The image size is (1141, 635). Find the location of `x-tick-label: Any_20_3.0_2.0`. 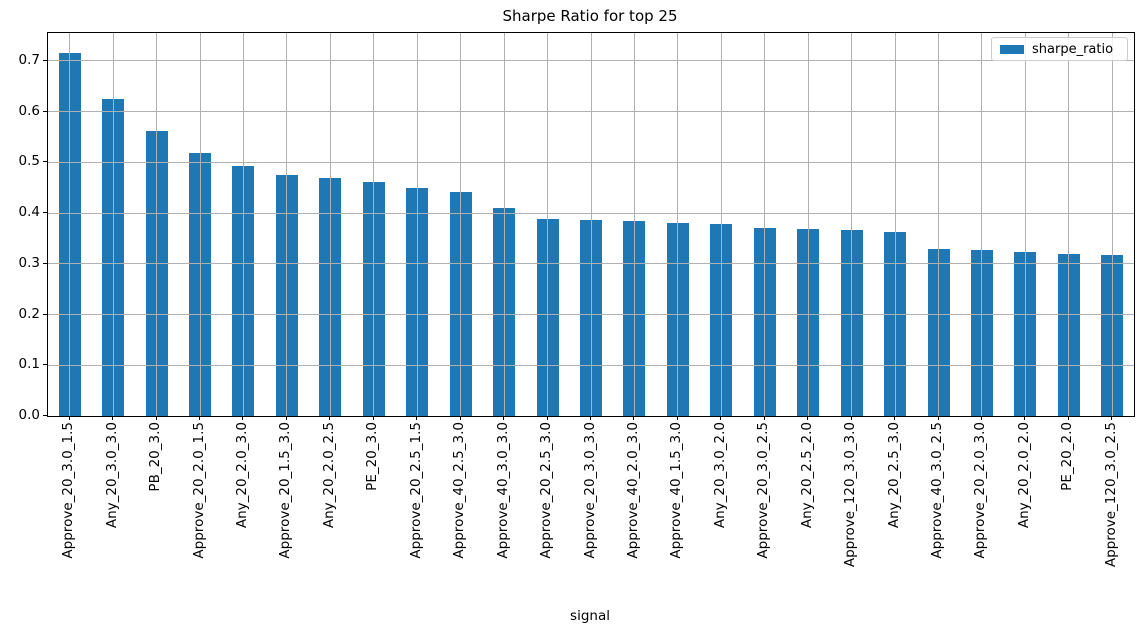

x-tick-label: Any_20_3.0_2.0 is located at coordinates (719, 475).